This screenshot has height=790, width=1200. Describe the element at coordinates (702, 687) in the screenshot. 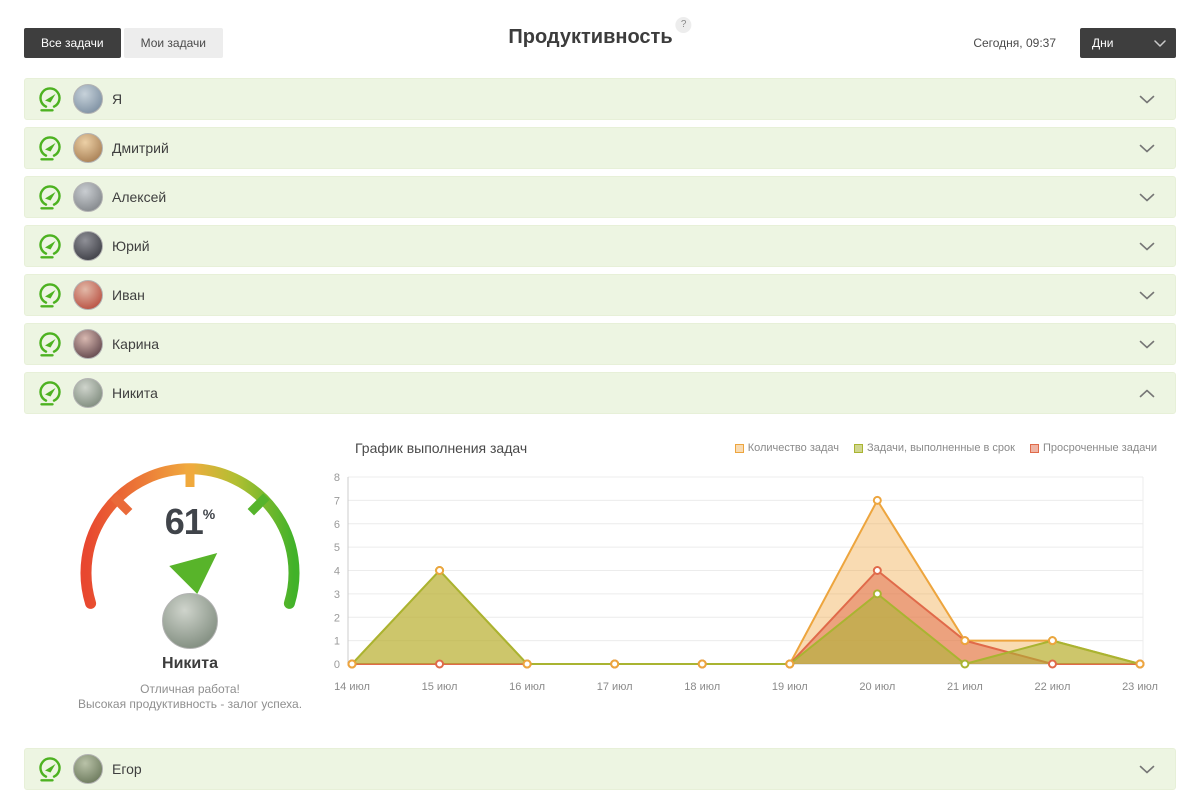

I see `svg-text: 18 июл` at that location.